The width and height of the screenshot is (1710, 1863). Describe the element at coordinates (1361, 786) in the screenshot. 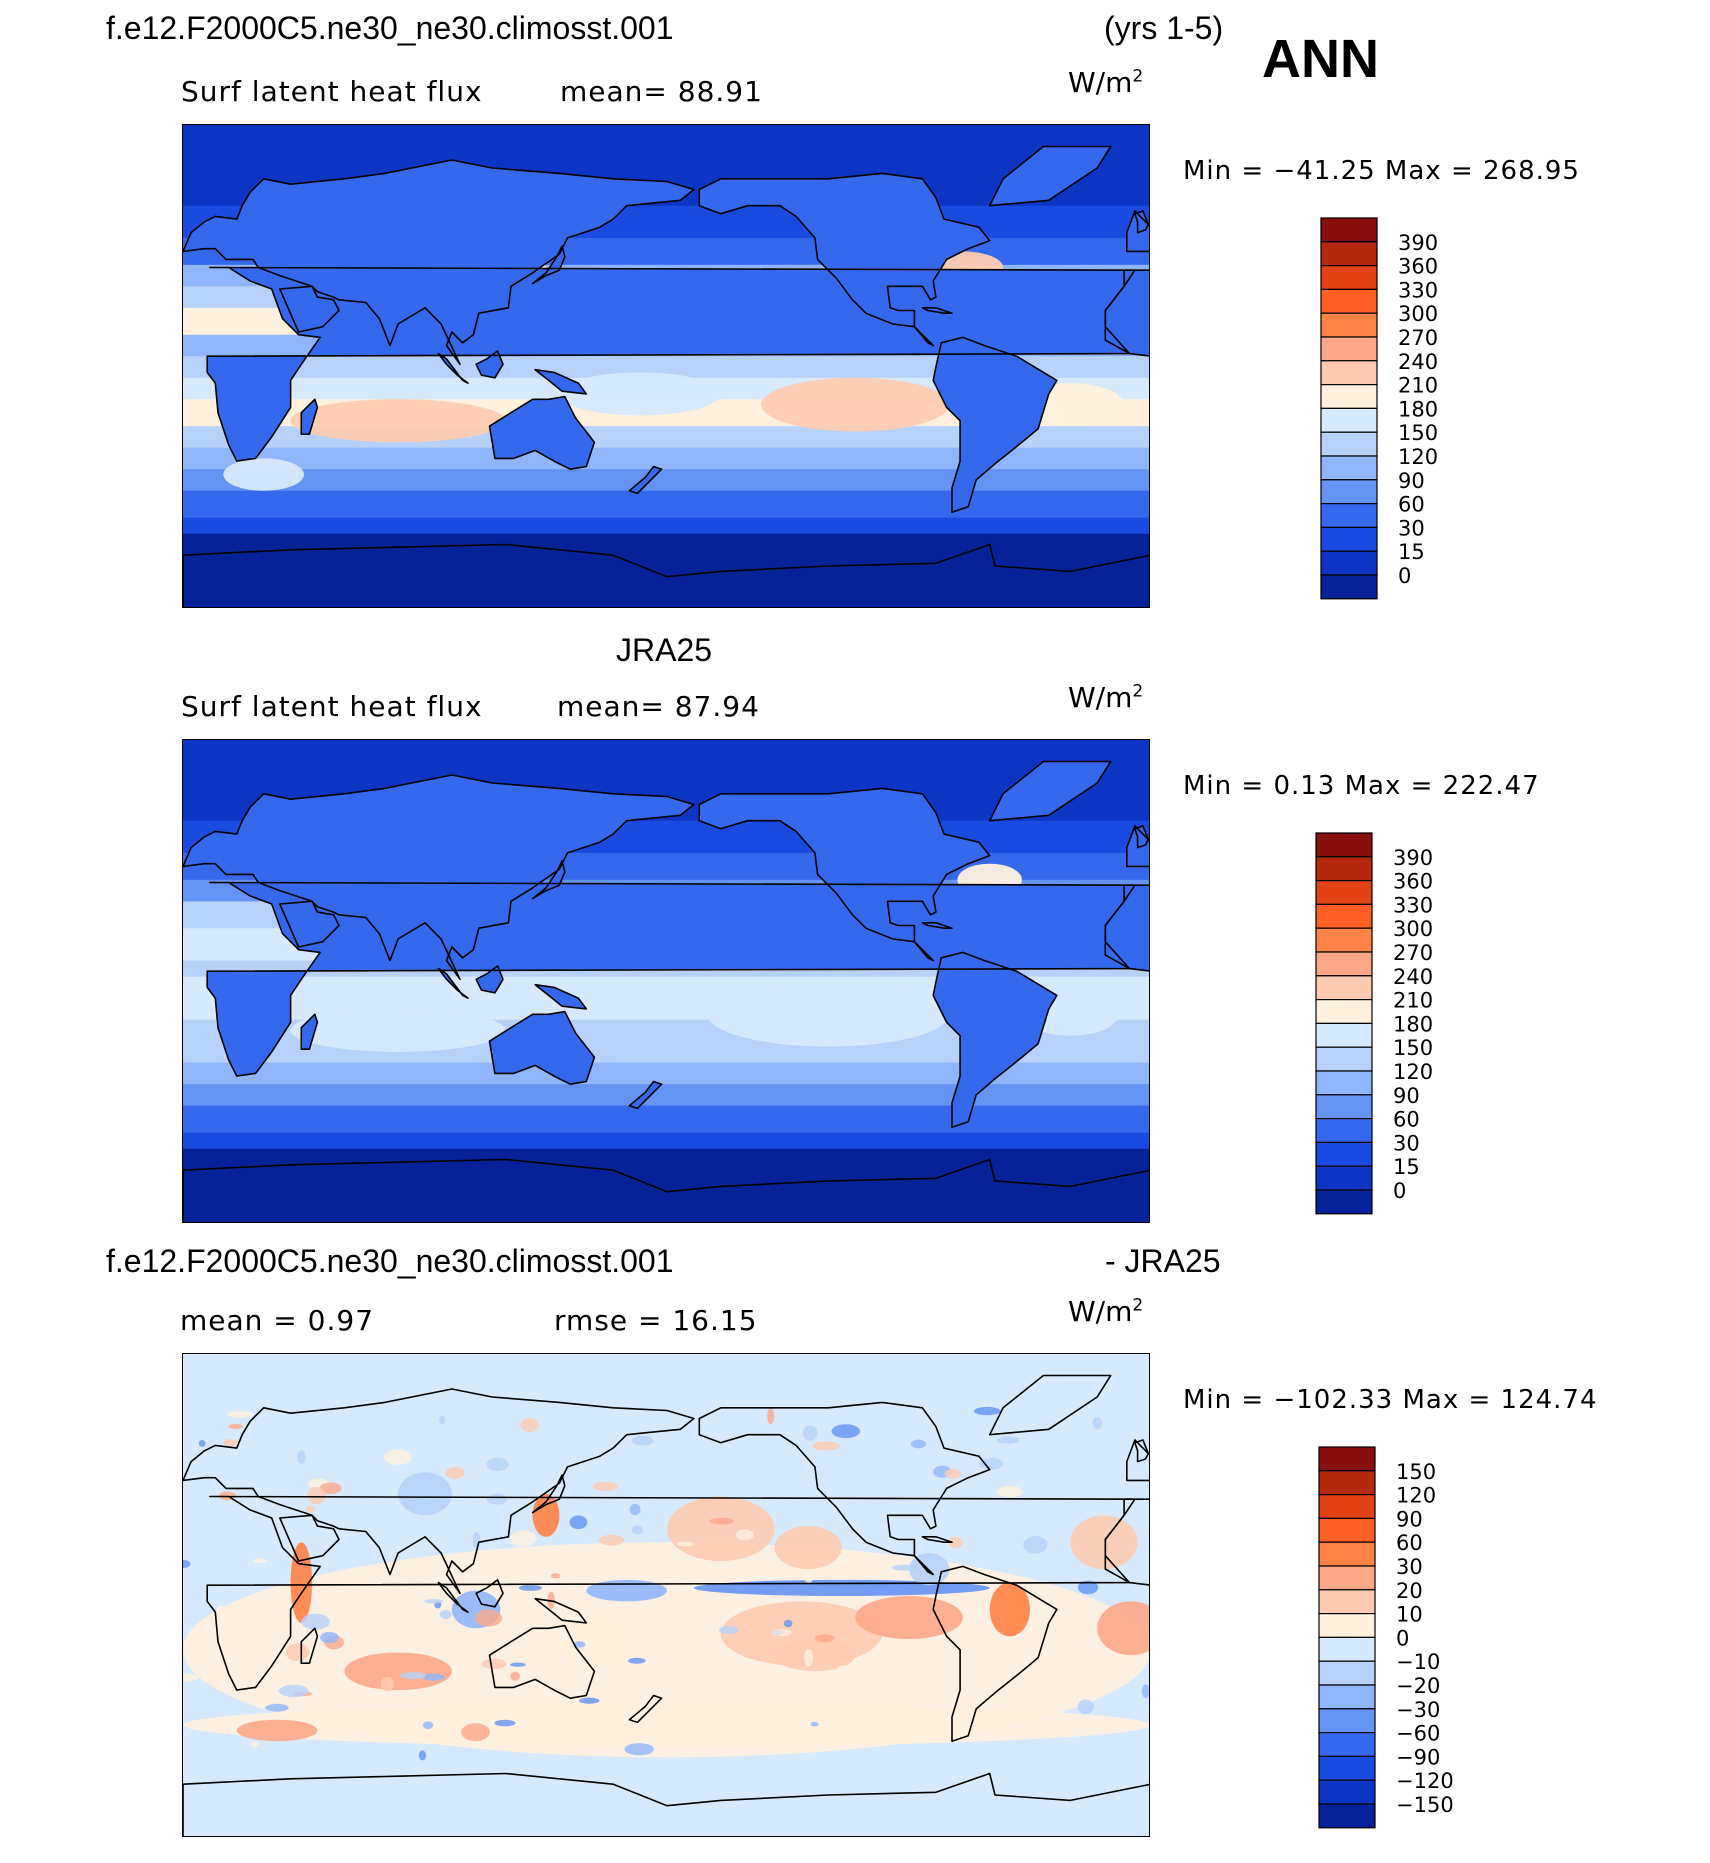

I see `panel2-minmax: Min = 0.13 Max = 222.47` at that location.